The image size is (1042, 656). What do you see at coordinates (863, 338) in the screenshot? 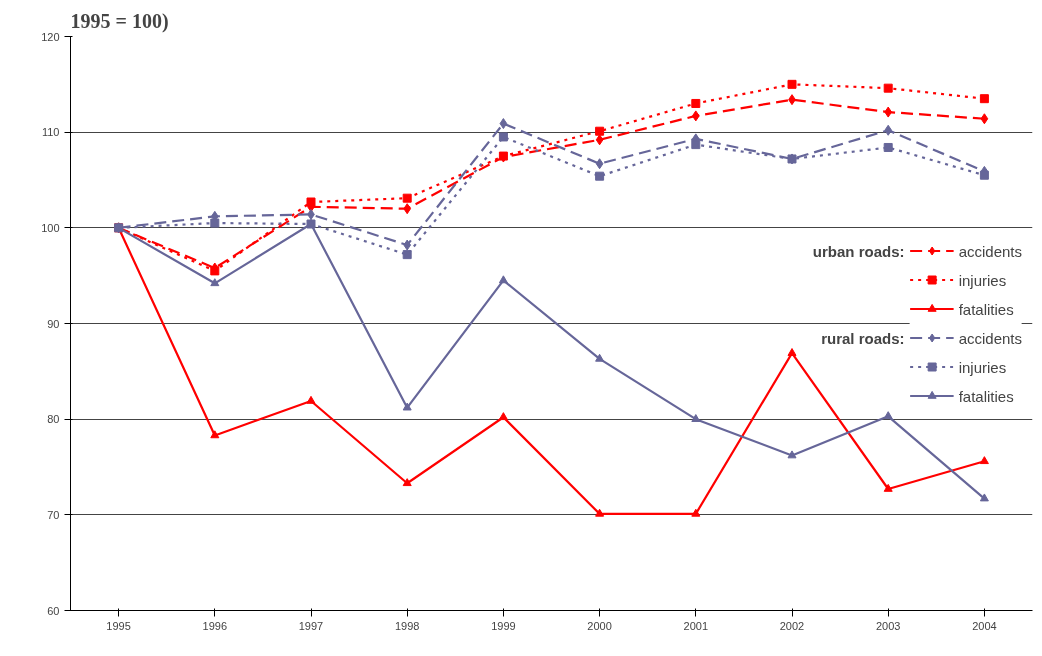
I see `annotation: rural roads:` at bounding box center [863, 338].